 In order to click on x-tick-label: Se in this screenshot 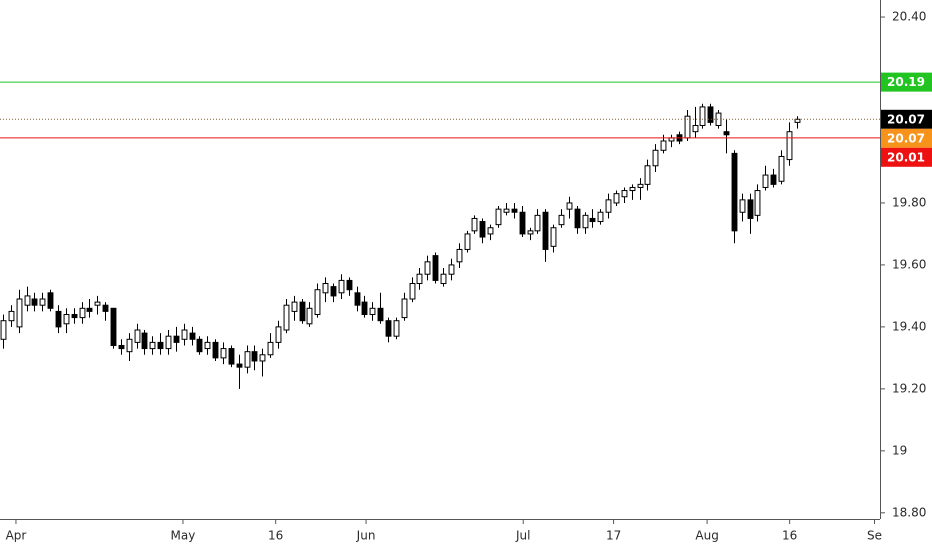, I will do `click(874, 536)`.